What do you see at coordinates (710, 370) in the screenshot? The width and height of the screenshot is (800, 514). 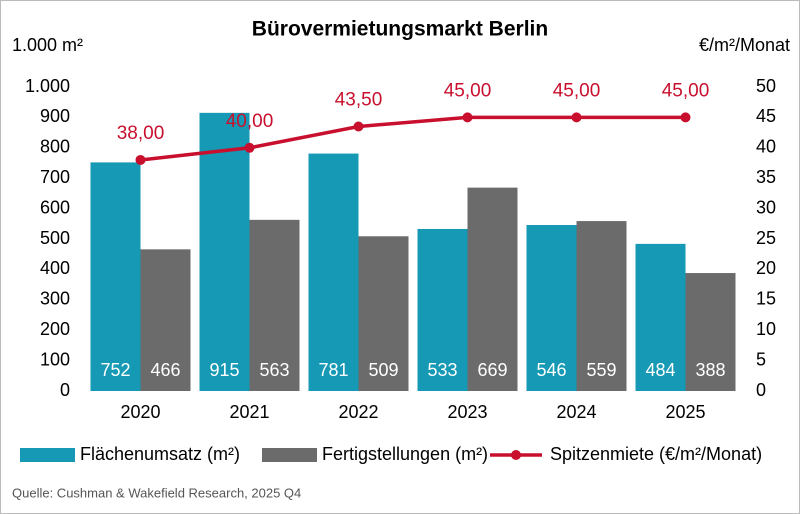 I see `bar-value-label: 388` at bounding box center [710, 370].